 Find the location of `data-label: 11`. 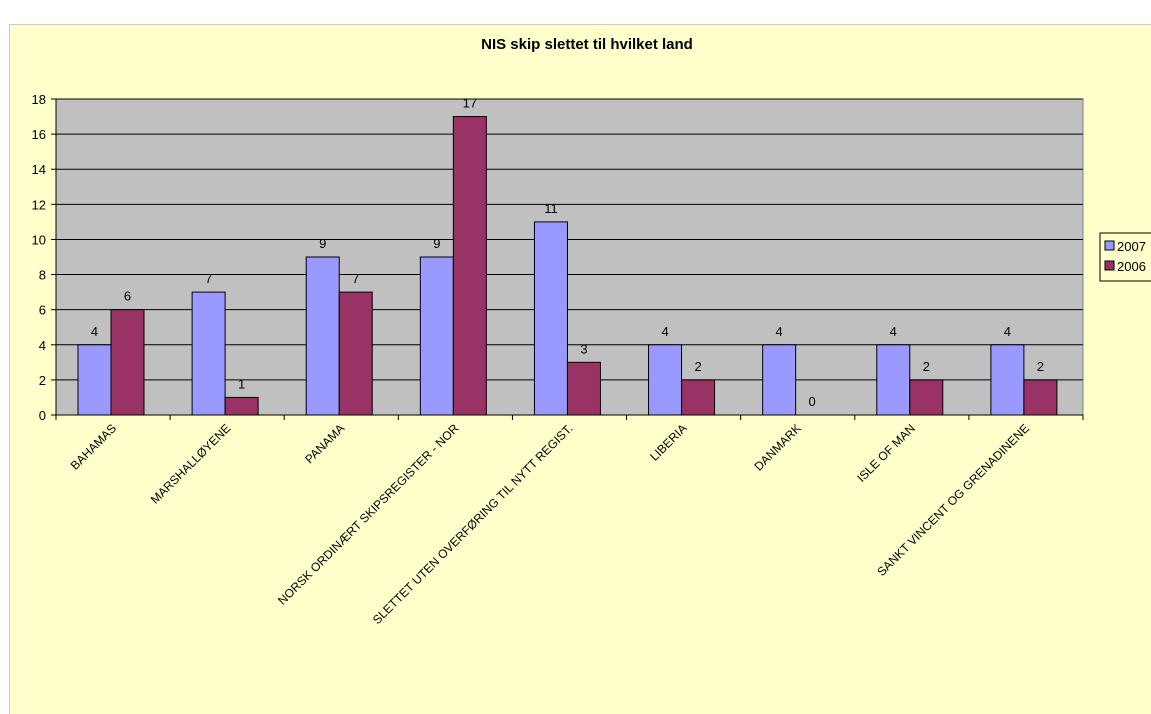

data-label: 11 is located at coordinates (551, 208).